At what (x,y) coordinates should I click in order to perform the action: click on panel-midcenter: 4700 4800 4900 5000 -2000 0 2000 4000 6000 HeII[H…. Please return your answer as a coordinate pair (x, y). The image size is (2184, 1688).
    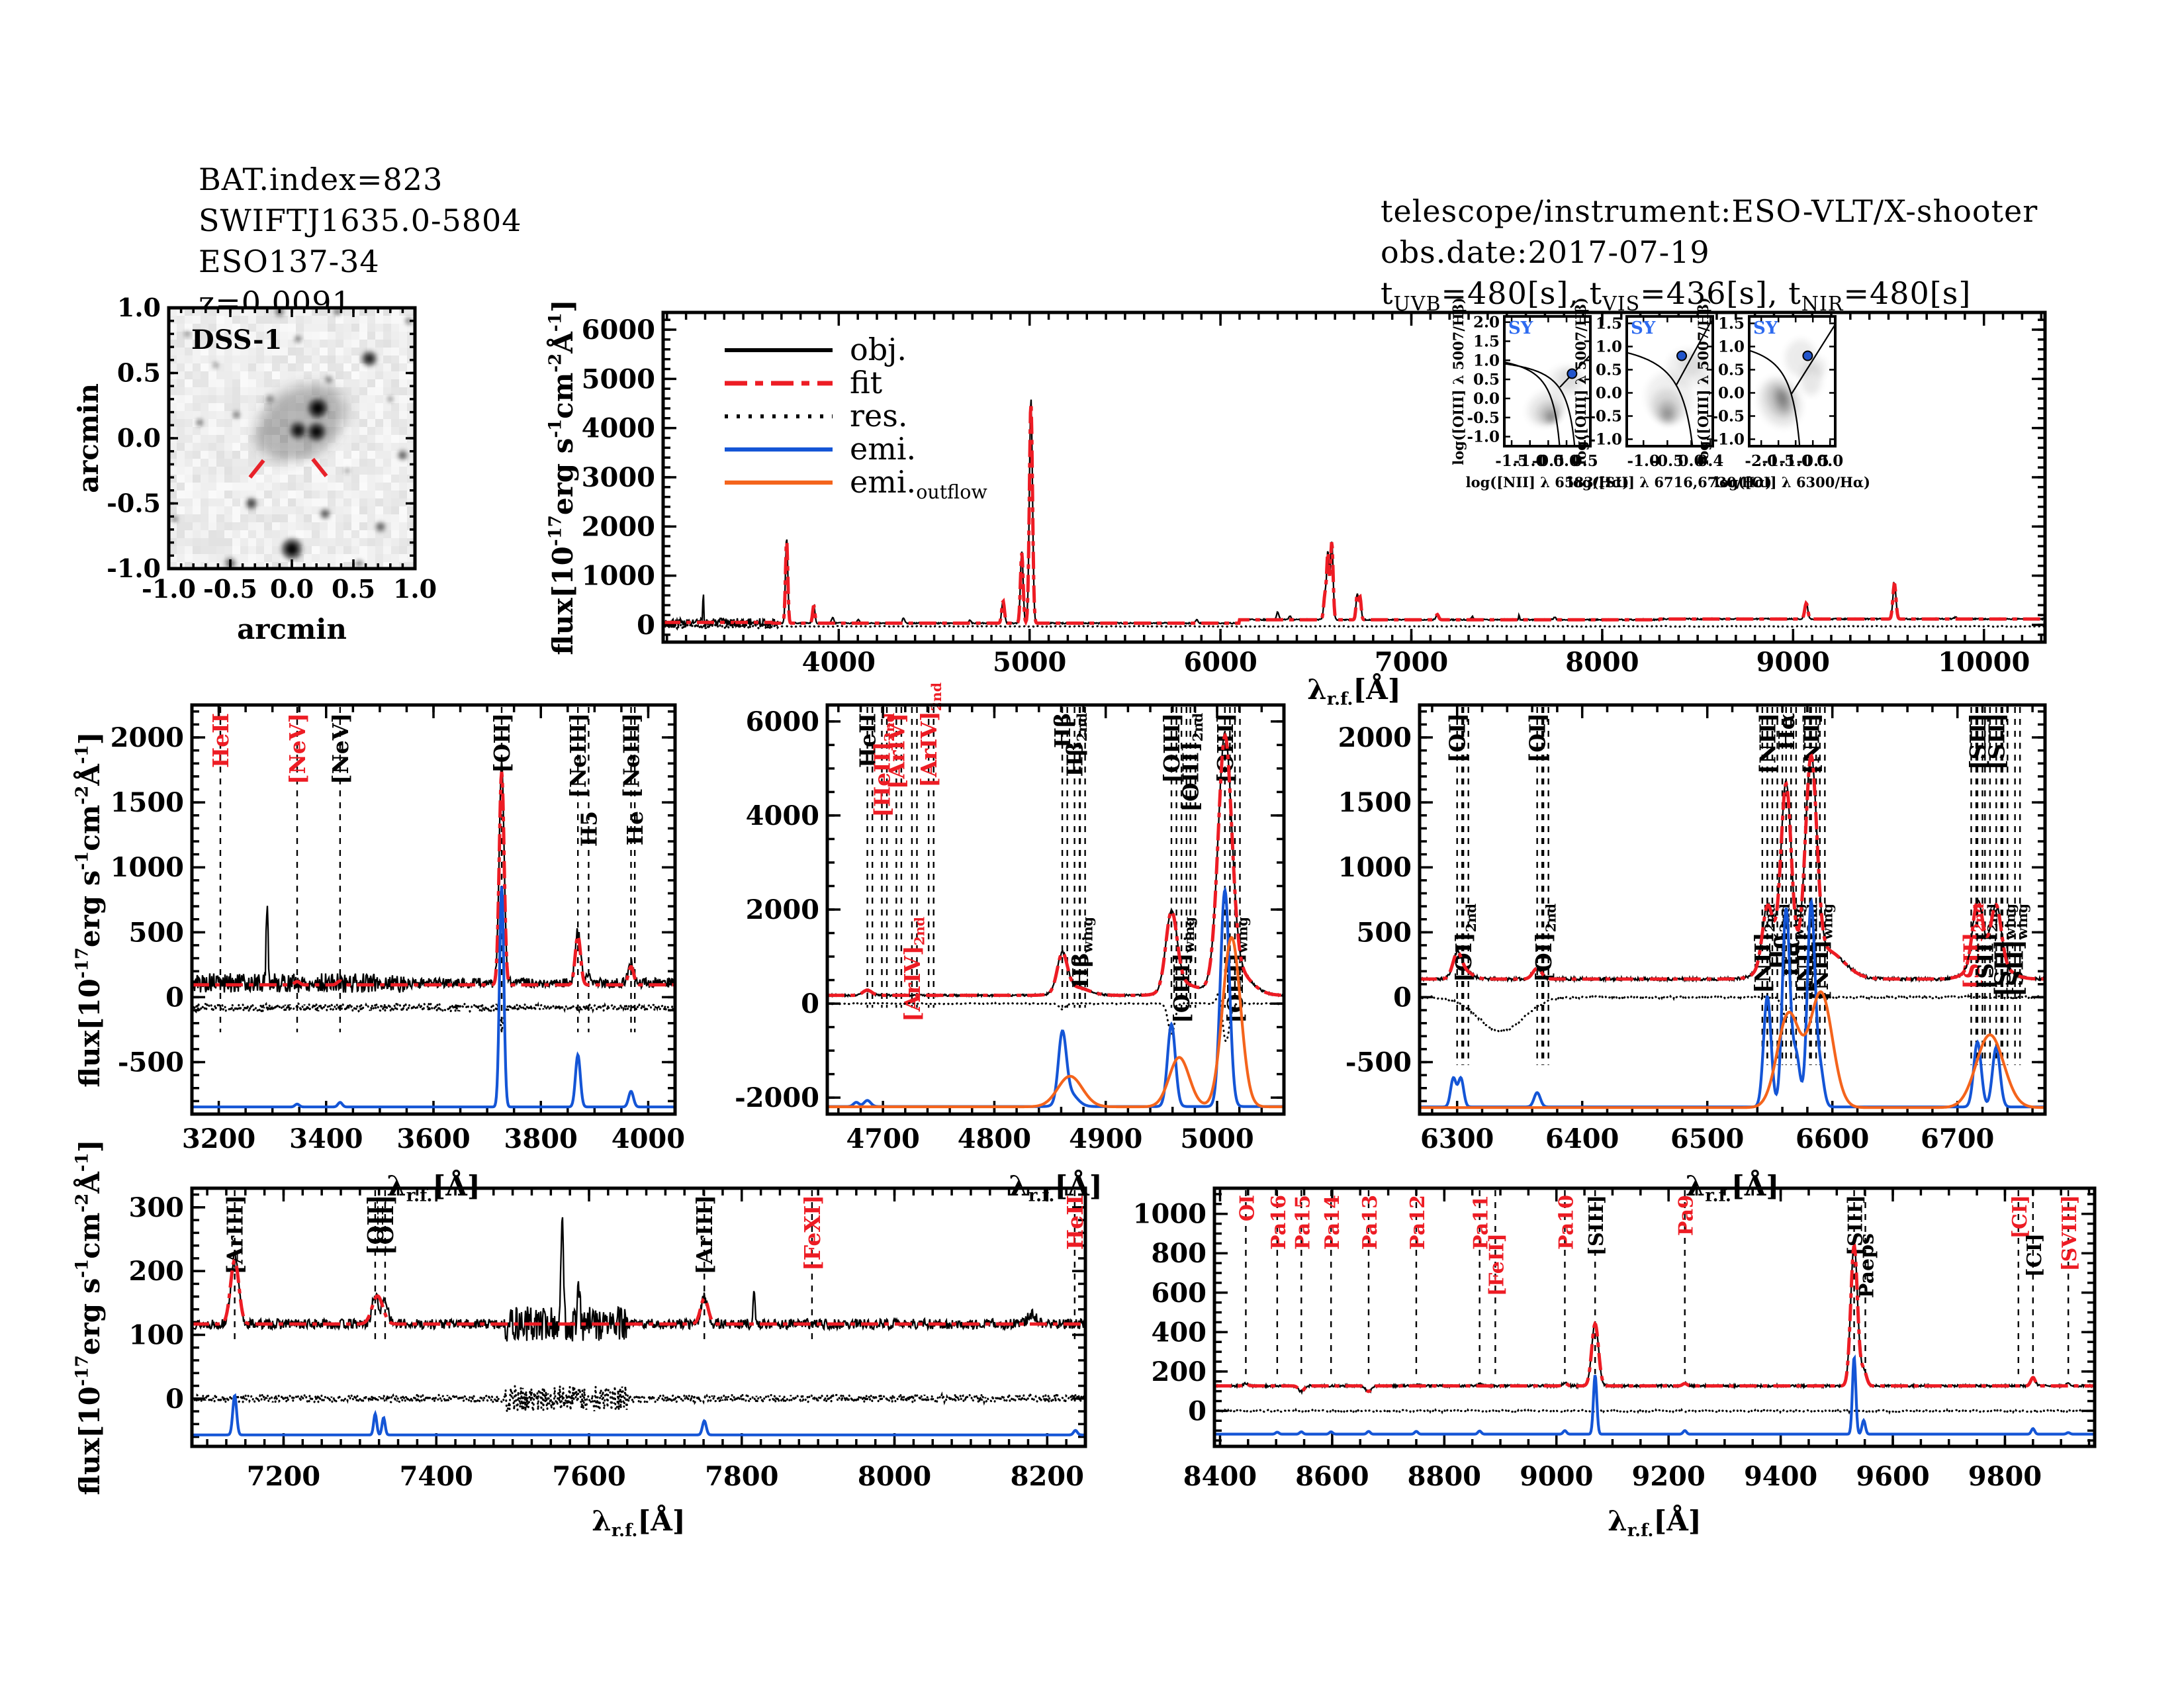
    Looking at the image, I should click on (1011, 943).